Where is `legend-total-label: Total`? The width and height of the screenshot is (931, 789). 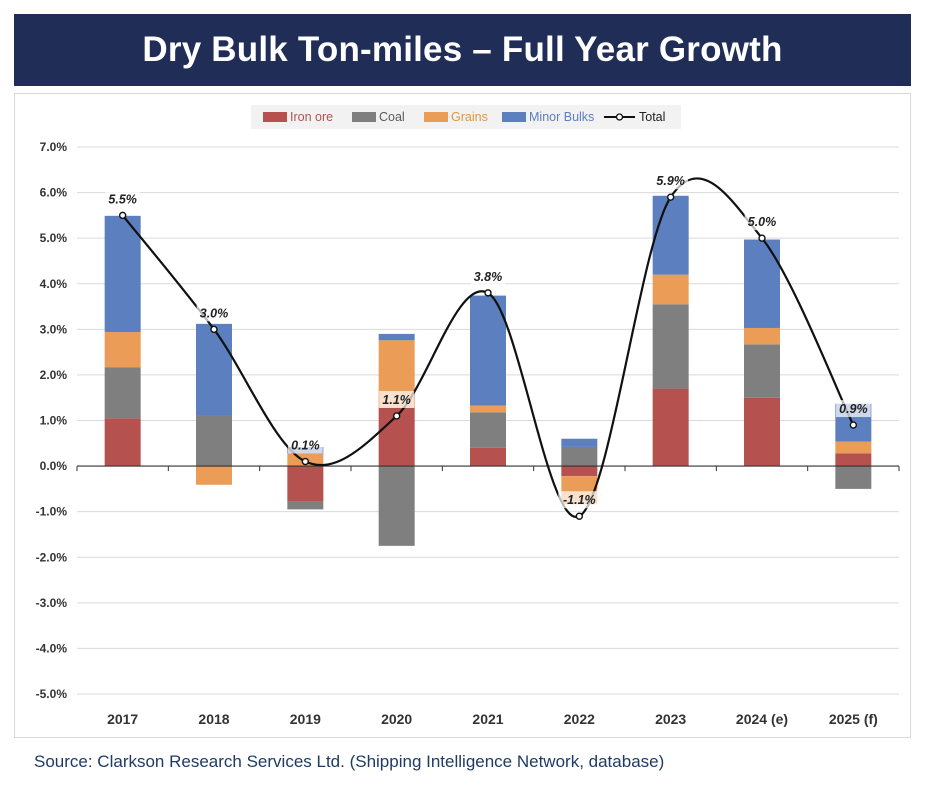
legend-total-label: Total is located at coordinates (652, 117).